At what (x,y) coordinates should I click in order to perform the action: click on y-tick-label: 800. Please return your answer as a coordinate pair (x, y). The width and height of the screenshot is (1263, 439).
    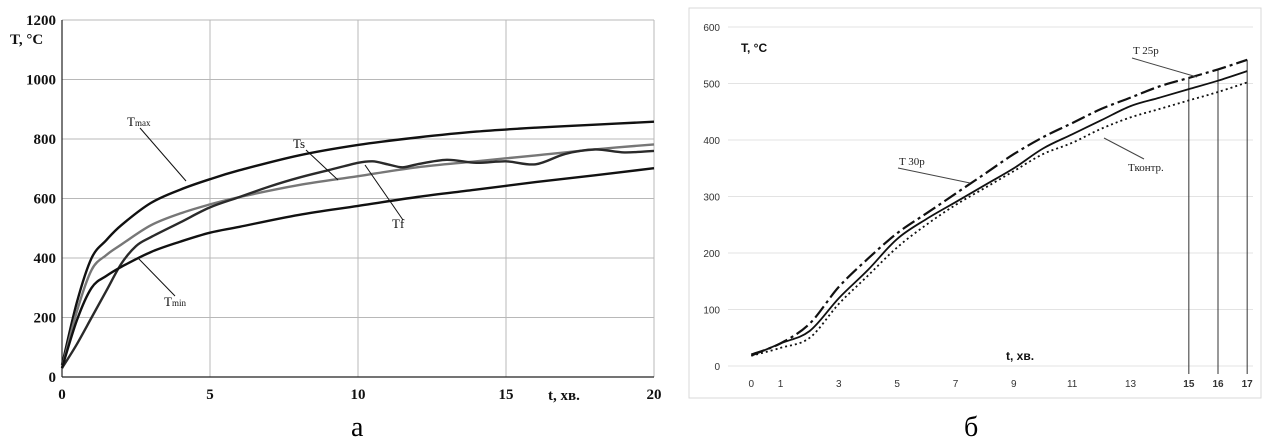
    Looking at the image, I should click on (45, 140).